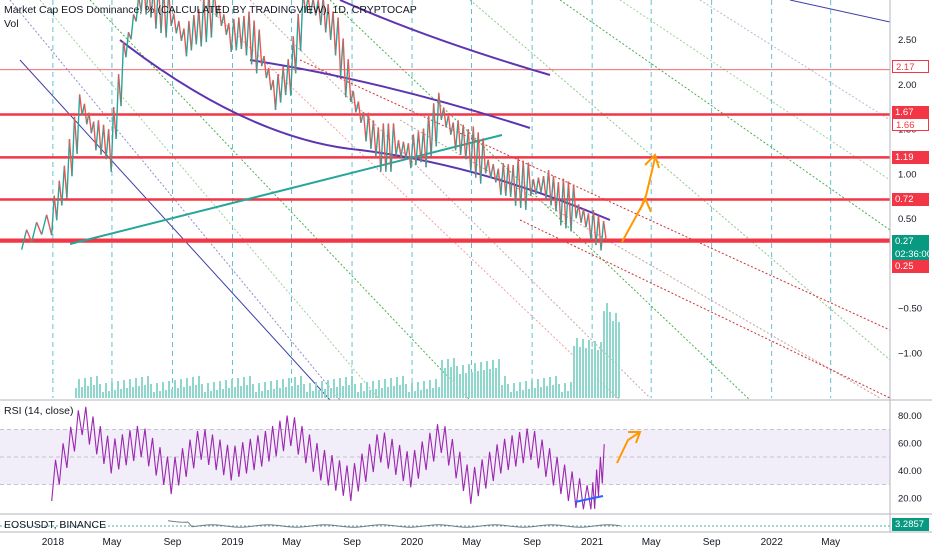  I want to click on price-tag: 02:36:00, so click(912, 254).